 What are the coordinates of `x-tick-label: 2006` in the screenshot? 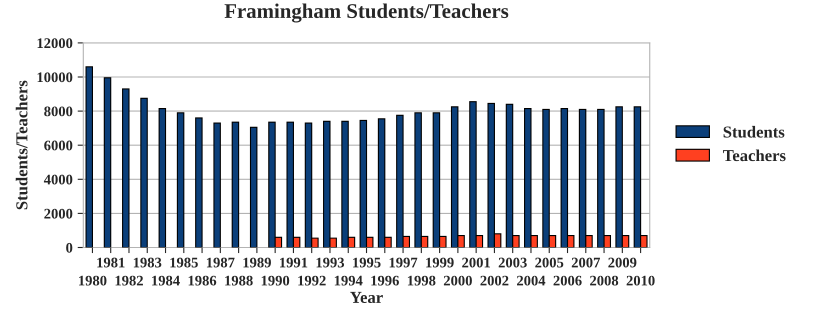 It's located at (568, 281).